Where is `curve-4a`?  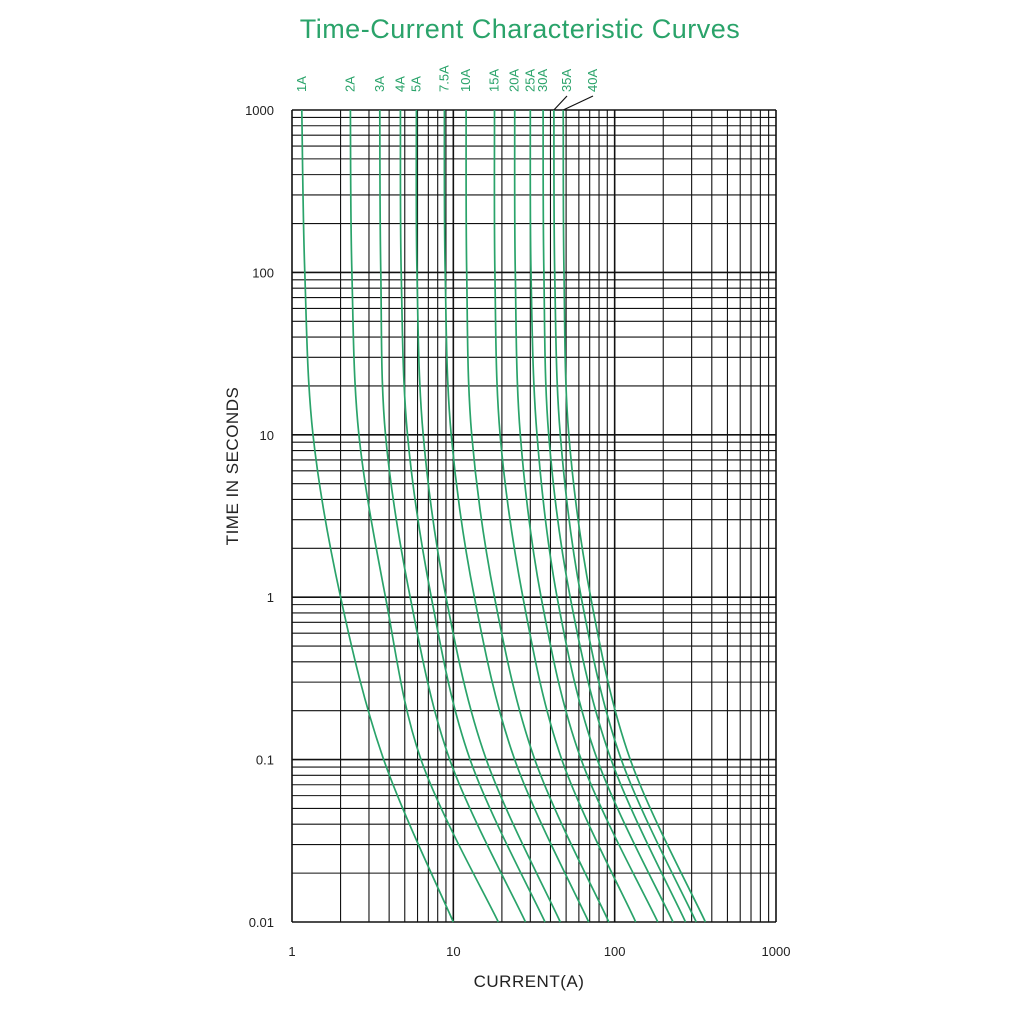 curve-4a is located at coordinates (472, 516).